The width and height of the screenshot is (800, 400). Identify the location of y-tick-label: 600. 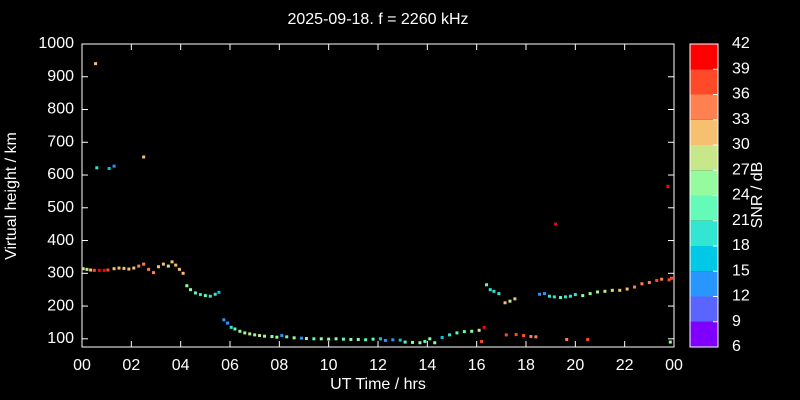
(60, 174).